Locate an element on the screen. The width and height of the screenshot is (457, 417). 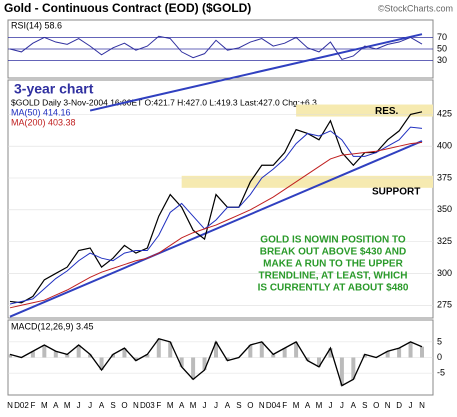
credit: ©StockCharts.com is located at coordinates (415, 8).